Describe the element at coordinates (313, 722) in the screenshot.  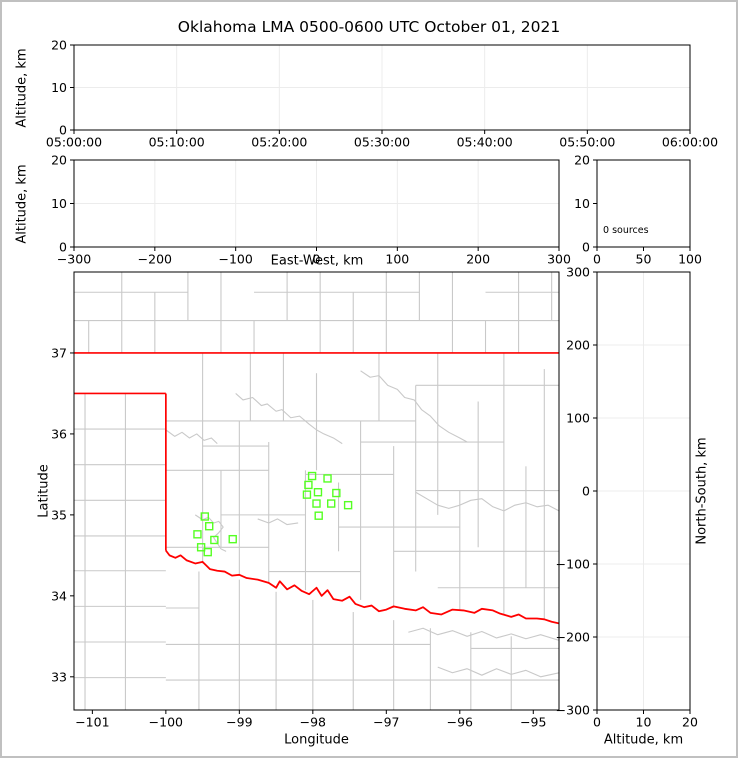
I see `svg-text: −98` at that location.